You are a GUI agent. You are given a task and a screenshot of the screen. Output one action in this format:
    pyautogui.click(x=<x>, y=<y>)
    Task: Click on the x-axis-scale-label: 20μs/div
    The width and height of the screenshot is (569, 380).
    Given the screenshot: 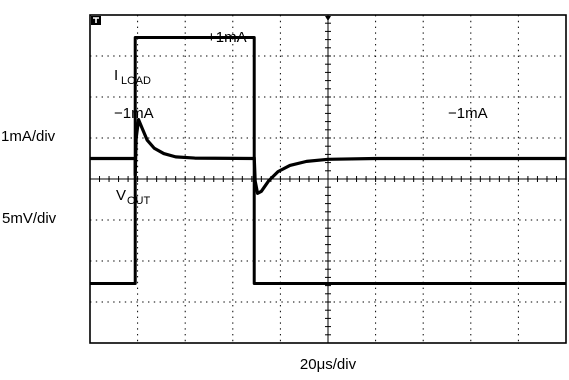 What is the action you would take?
    pyautogui.click(x=328, y=364)
    